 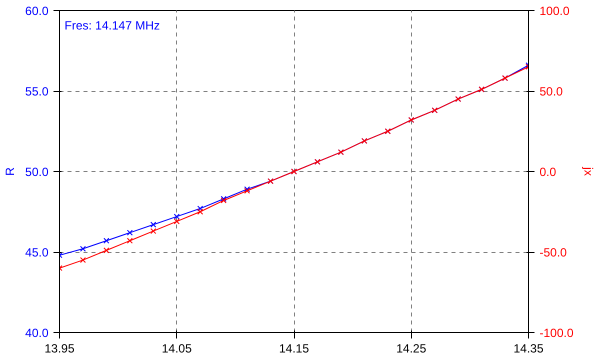 What do you see at coordinates (589, 171) in the screenshot?
I see `y2-axis-title: jx` at bounding box center [589, 171].